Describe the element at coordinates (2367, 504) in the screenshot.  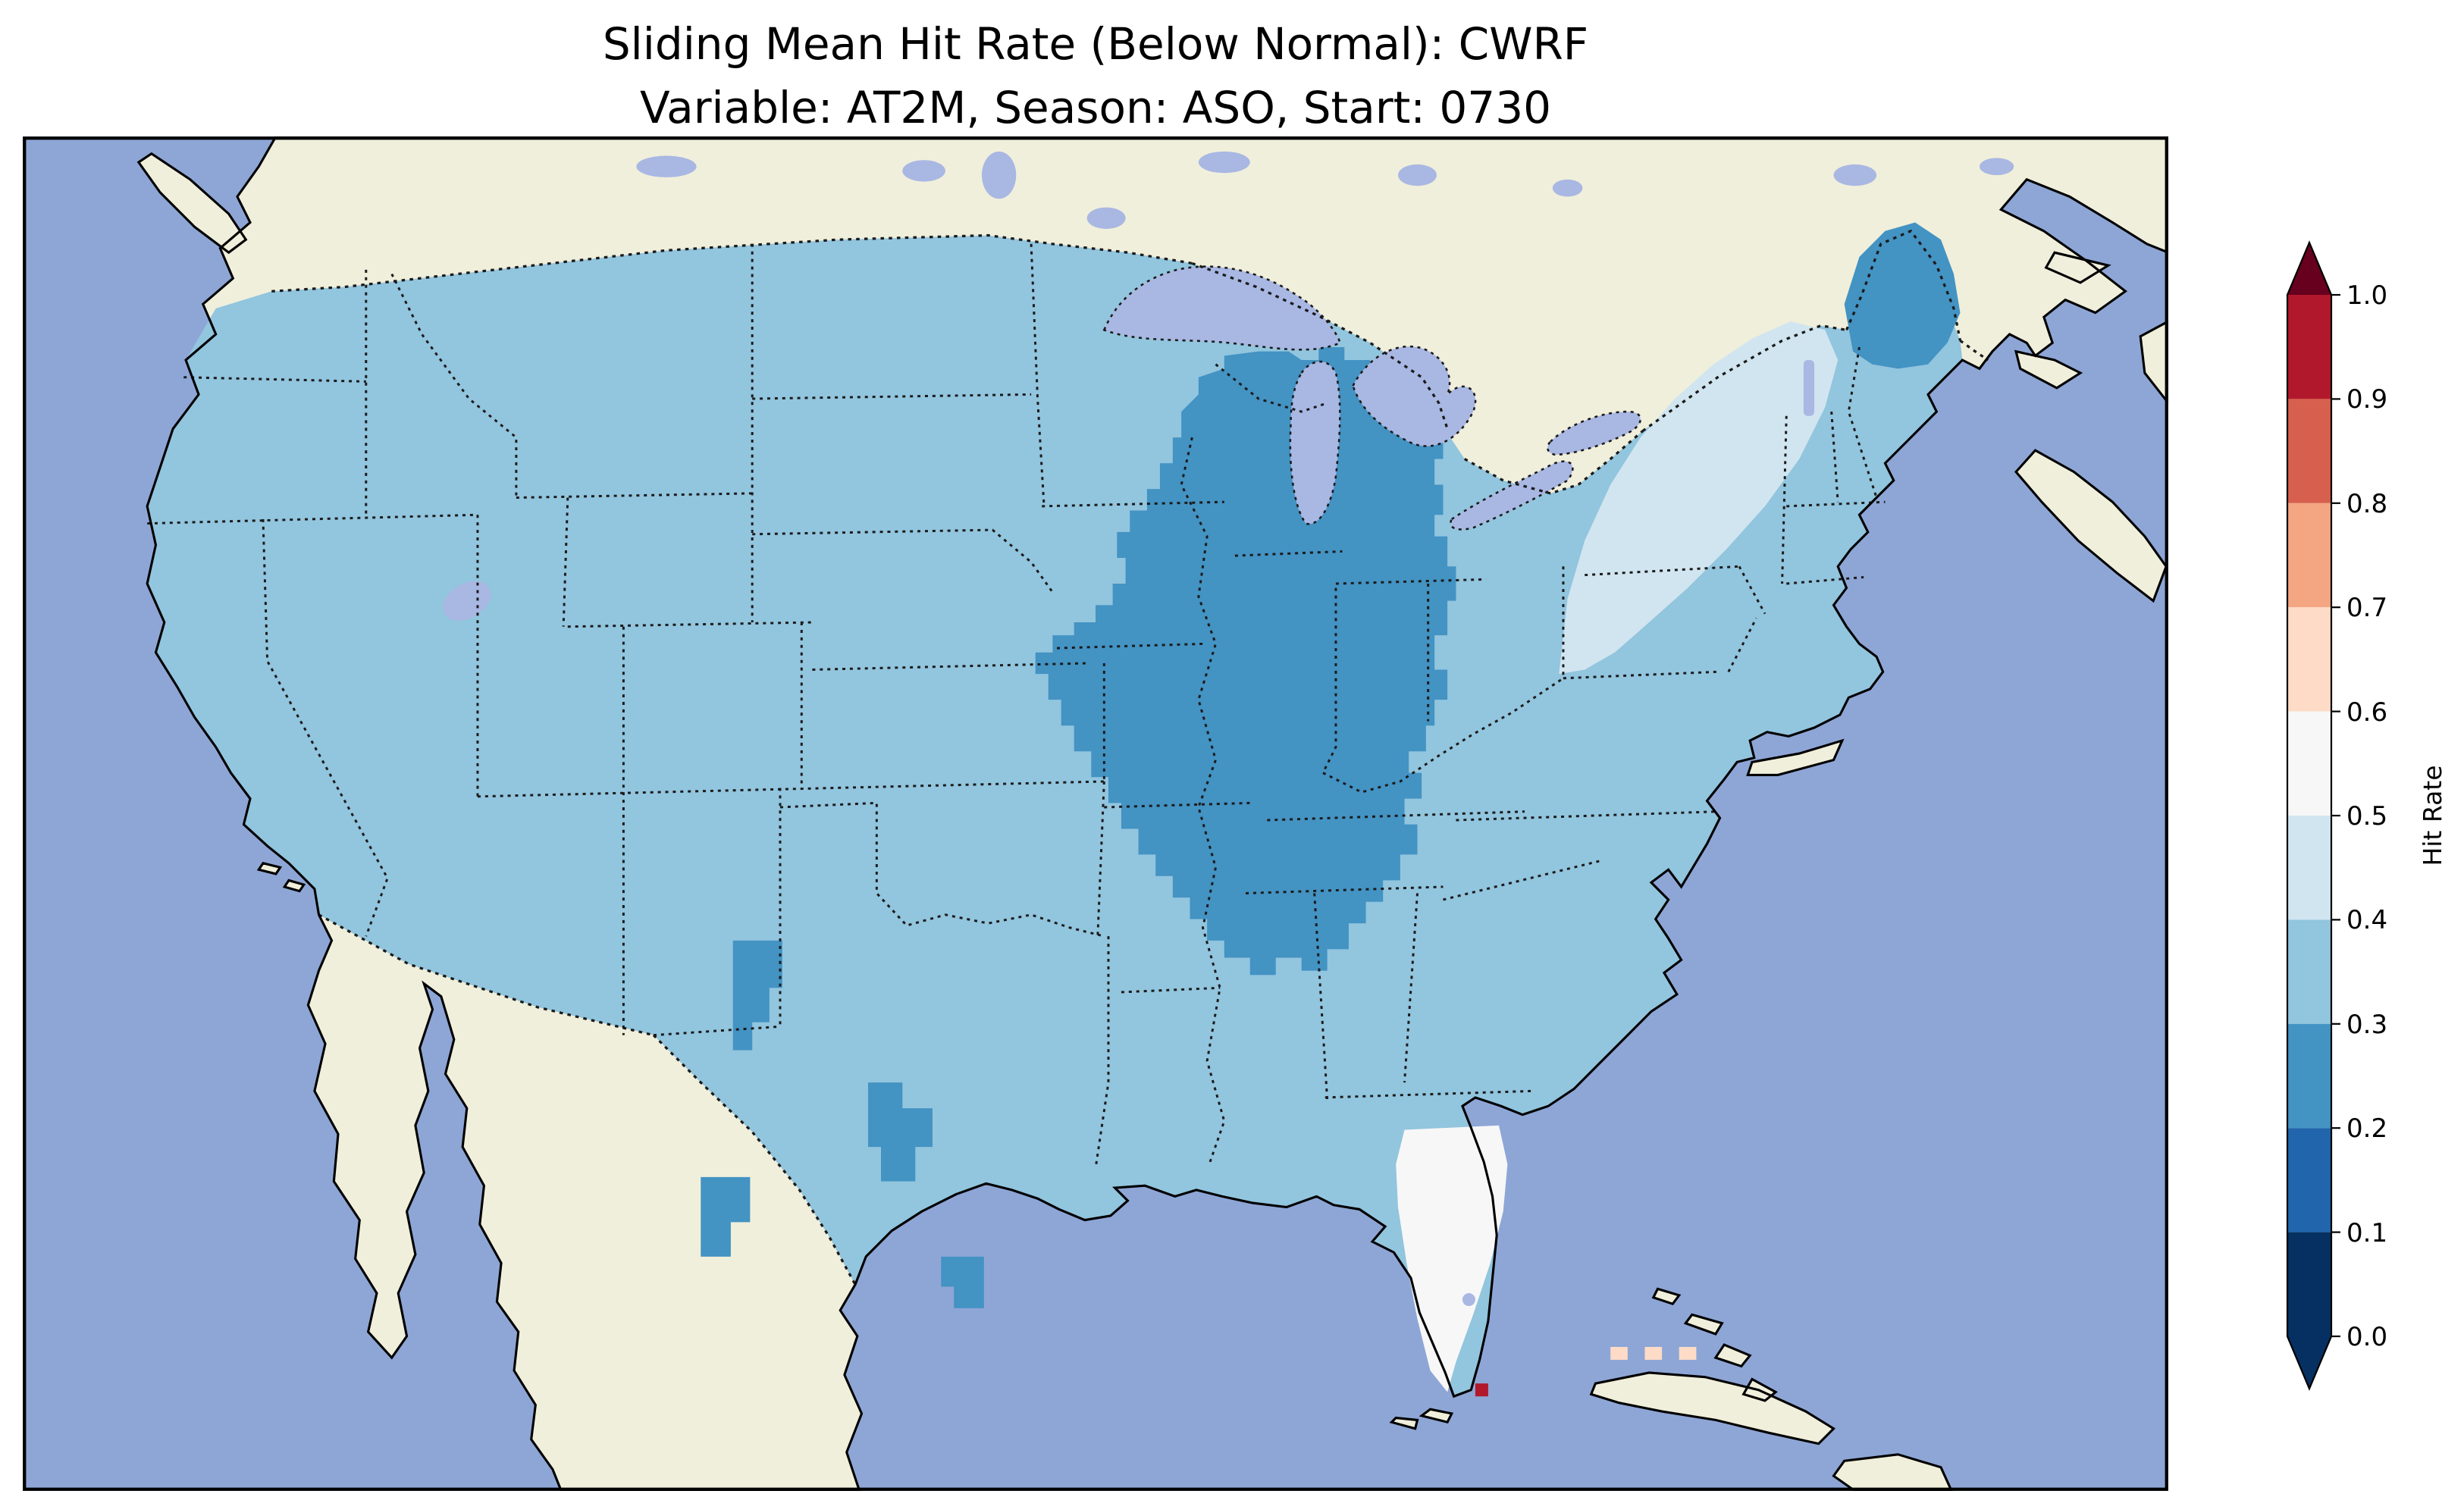
I see `colorbar-tick-2: 0.8` at that location.